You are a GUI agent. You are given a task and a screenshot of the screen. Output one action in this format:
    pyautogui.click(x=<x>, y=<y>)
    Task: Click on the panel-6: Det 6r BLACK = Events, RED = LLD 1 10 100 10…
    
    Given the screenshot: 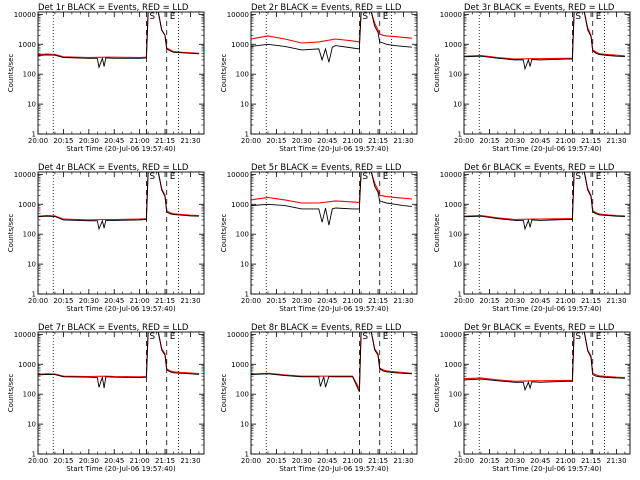 What is the action you would take?
    pyautogui.click(x=532, y=238)
    